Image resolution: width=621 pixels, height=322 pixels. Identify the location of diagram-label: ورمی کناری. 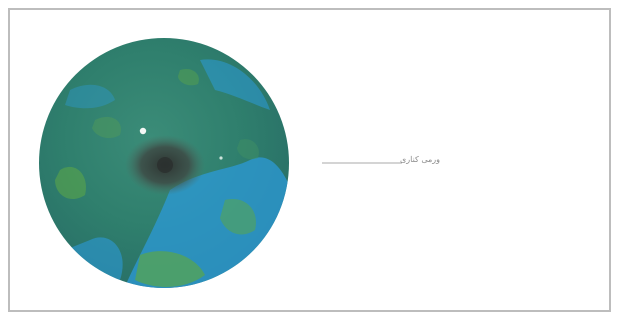
(420, 159).